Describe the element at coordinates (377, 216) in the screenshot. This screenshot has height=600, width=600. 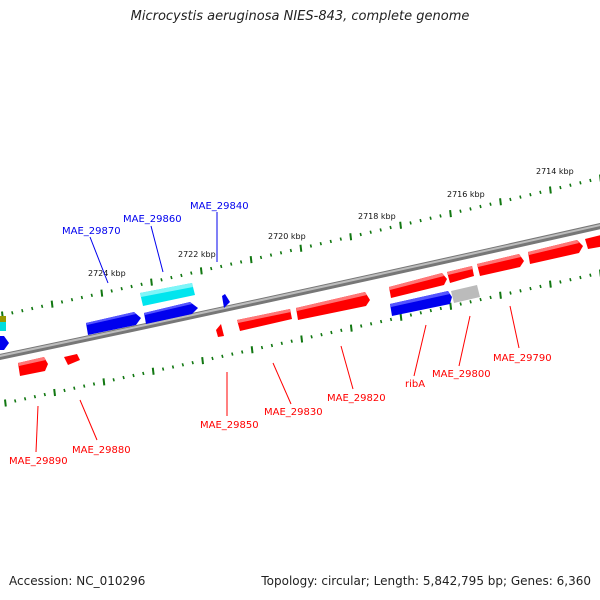
I see `scale-label-2718: 2718 kbp` at that location.